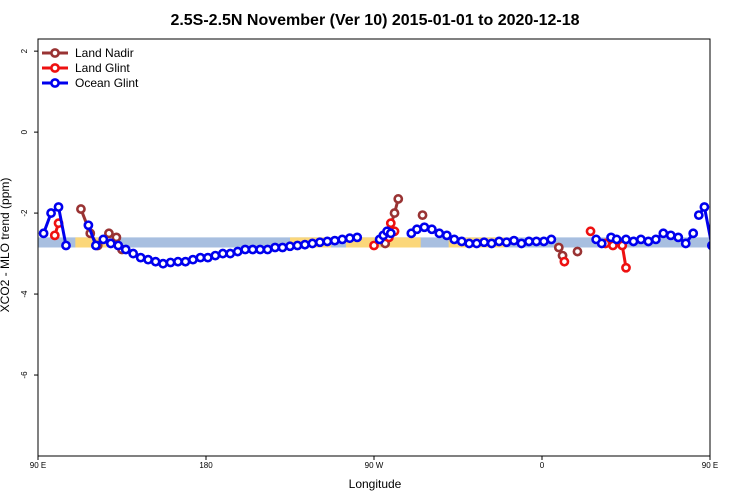 This screenshot has width=750, height=500. I want to click on legend-label: Land Glint, so click(102, 68).